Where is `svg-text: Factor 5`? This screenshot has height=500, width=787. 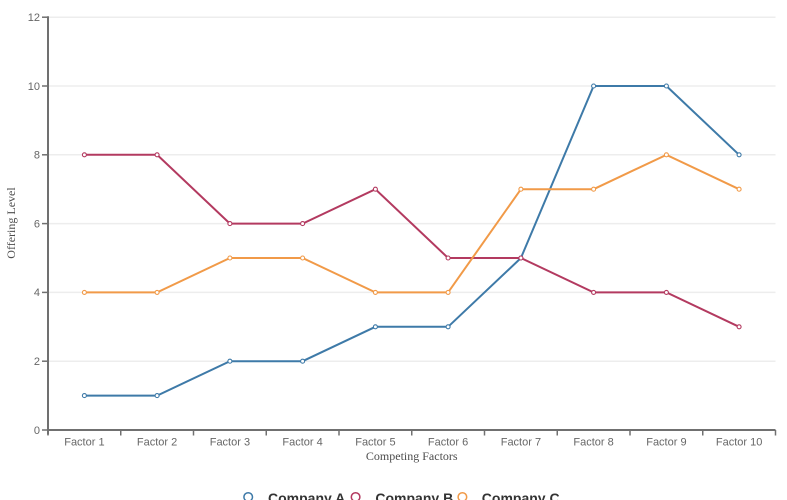
svg-text: Factor 5 is located at coordinates (375, 443).